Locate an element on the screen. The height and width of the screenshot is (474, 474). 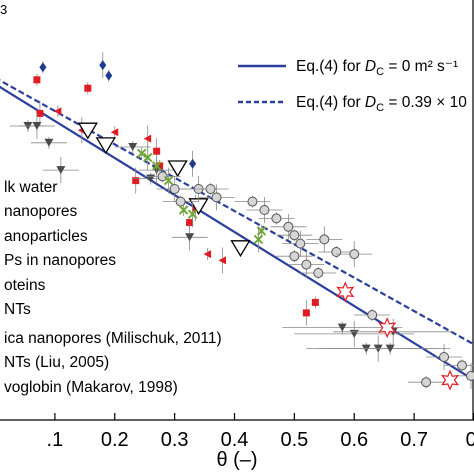
legend-entry: anoparticles is located at coordinates (46, 236).